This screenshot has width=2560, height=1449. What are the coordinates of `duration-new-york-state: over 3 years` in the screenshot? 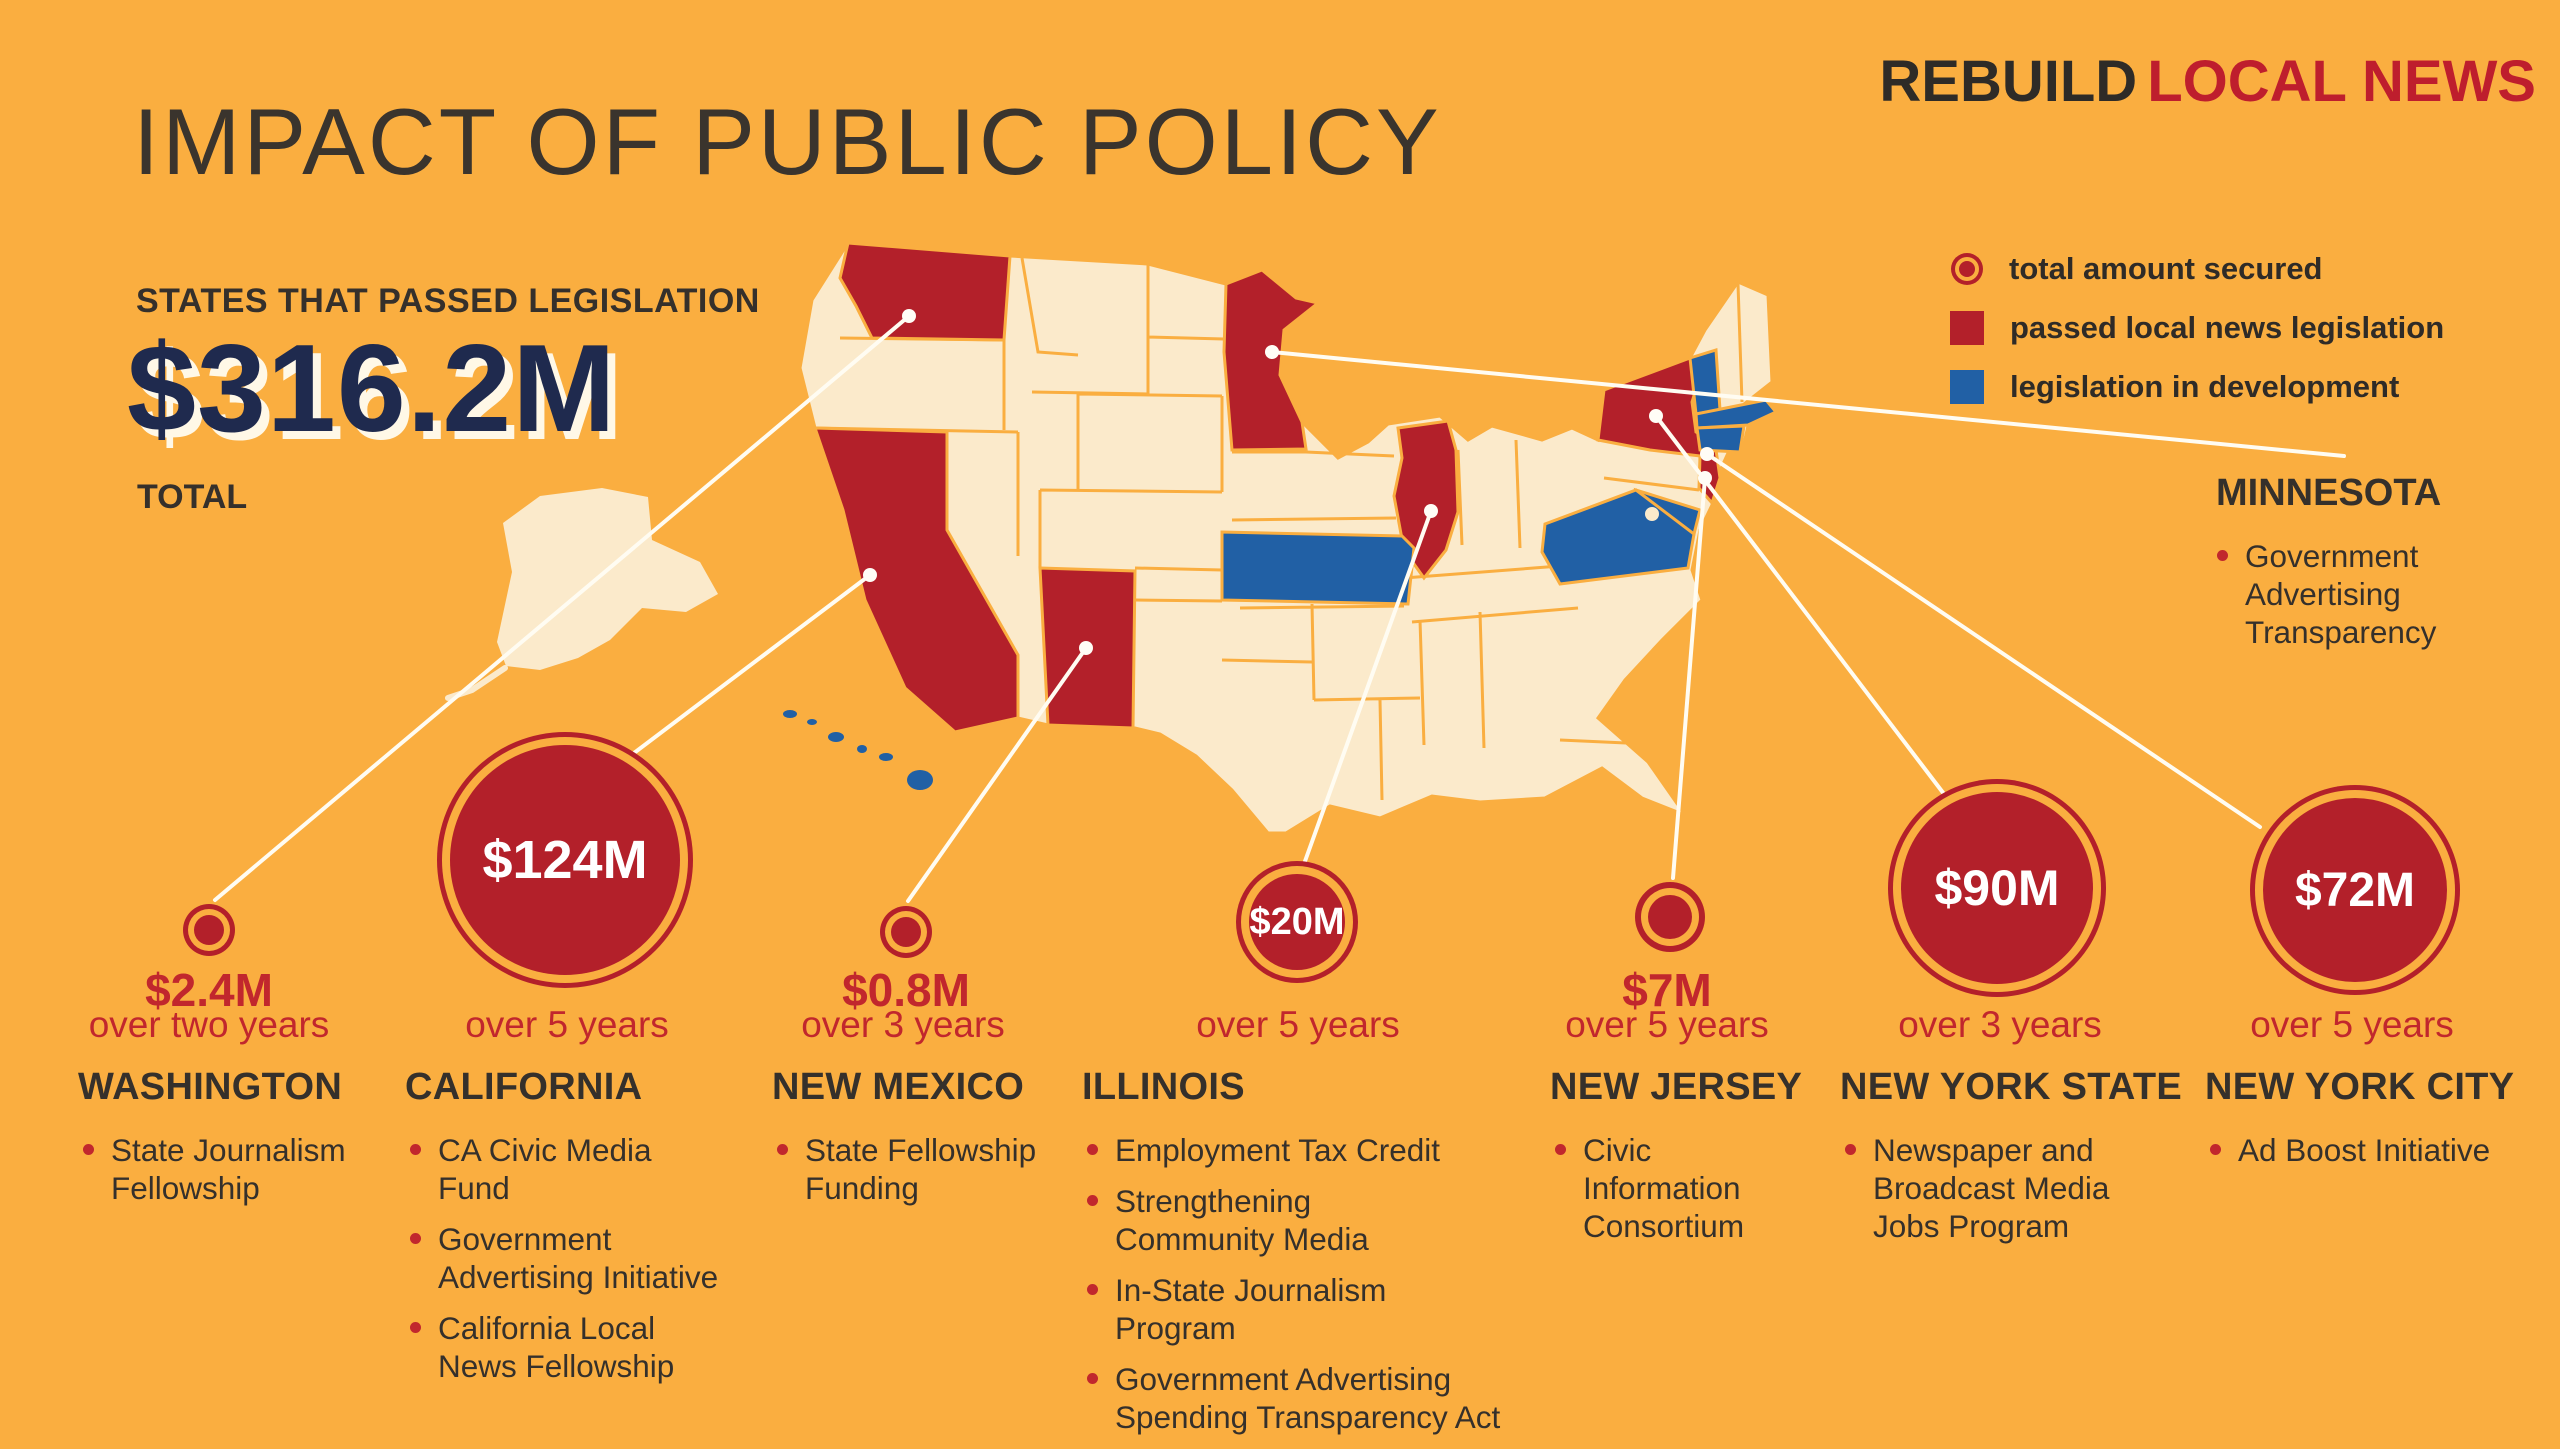 It's located at (2000, 1024).